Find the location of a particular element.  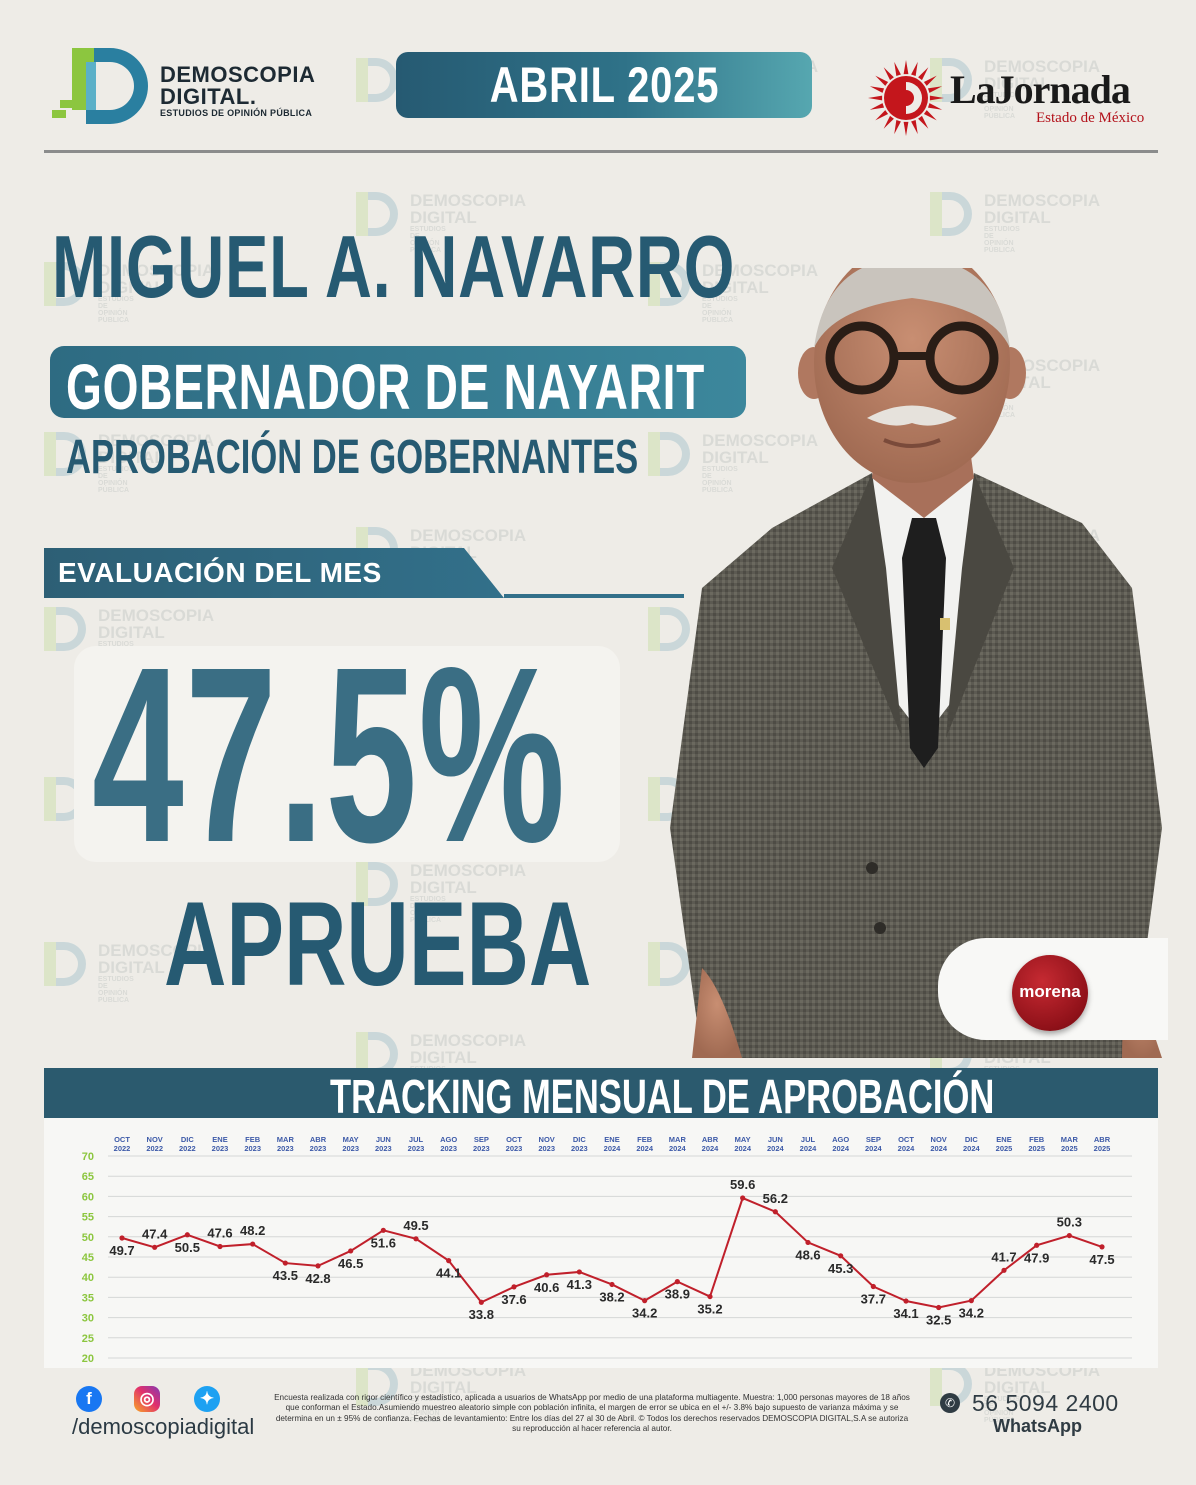

role-badge is located at coordinates (398, 382).